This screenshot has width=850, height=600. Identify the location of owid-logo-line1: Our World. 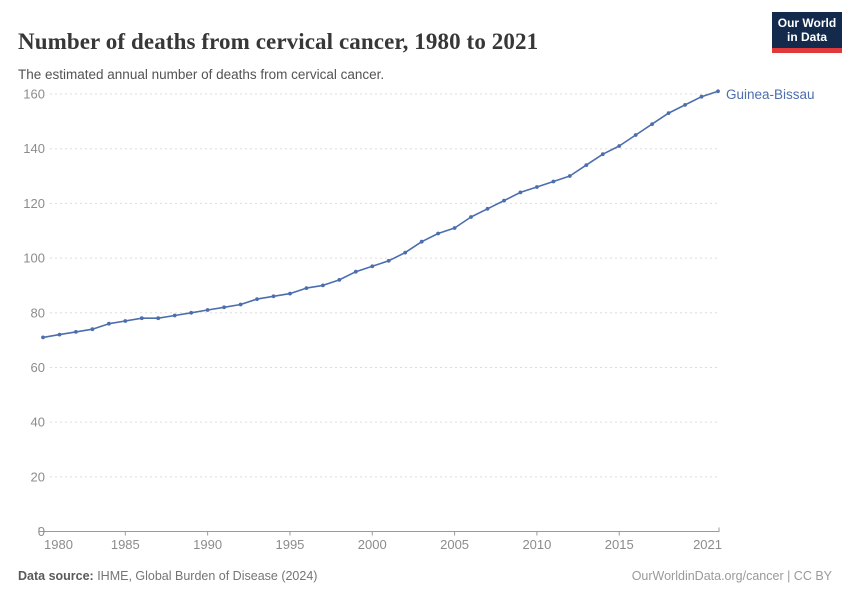
(807, 23).